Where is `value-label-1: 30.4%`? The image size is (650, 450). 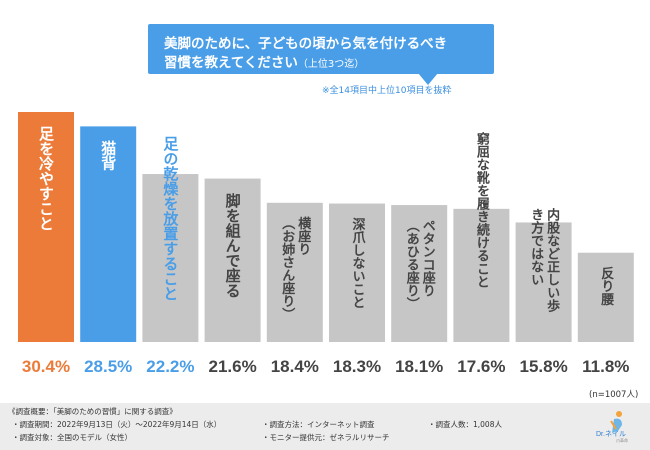
value-label-1: 30.4% is located at coordinates (46, 366).